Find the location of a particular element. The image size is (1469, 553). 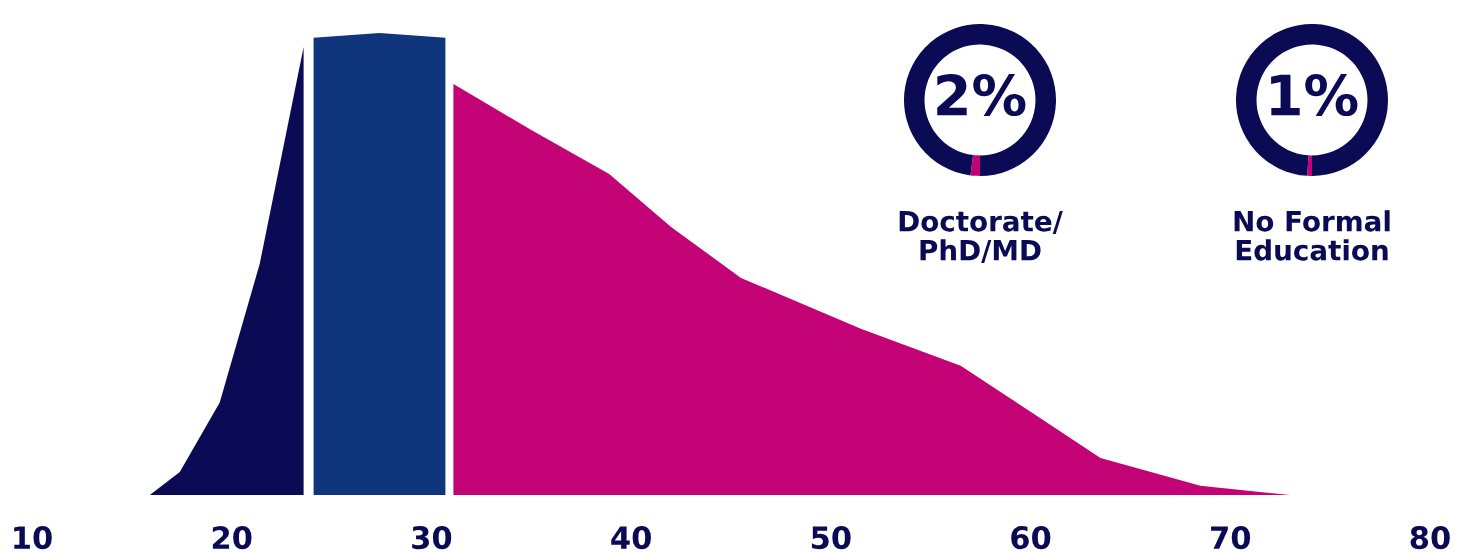

x-tick-label: 40 is located at coordinates (631, 538).